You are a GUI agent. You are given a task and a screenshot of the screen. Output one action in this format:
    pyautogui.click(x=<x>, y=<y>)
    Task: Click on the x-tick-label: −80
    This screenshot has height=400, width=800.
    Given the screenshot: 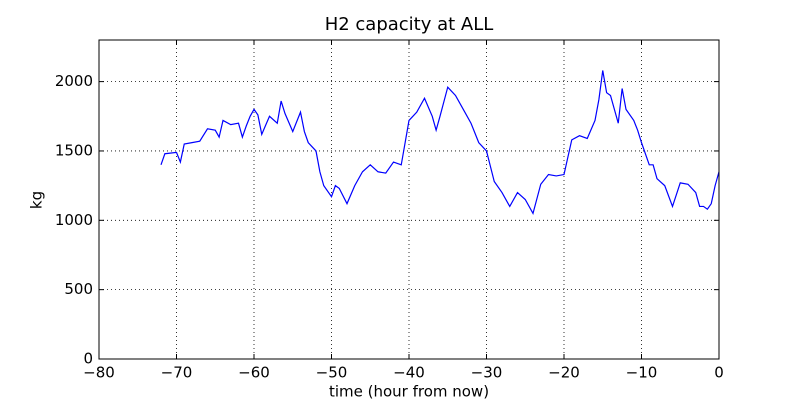 What is the action you would take?
    pyautogui.click(x=99, y=373)
    